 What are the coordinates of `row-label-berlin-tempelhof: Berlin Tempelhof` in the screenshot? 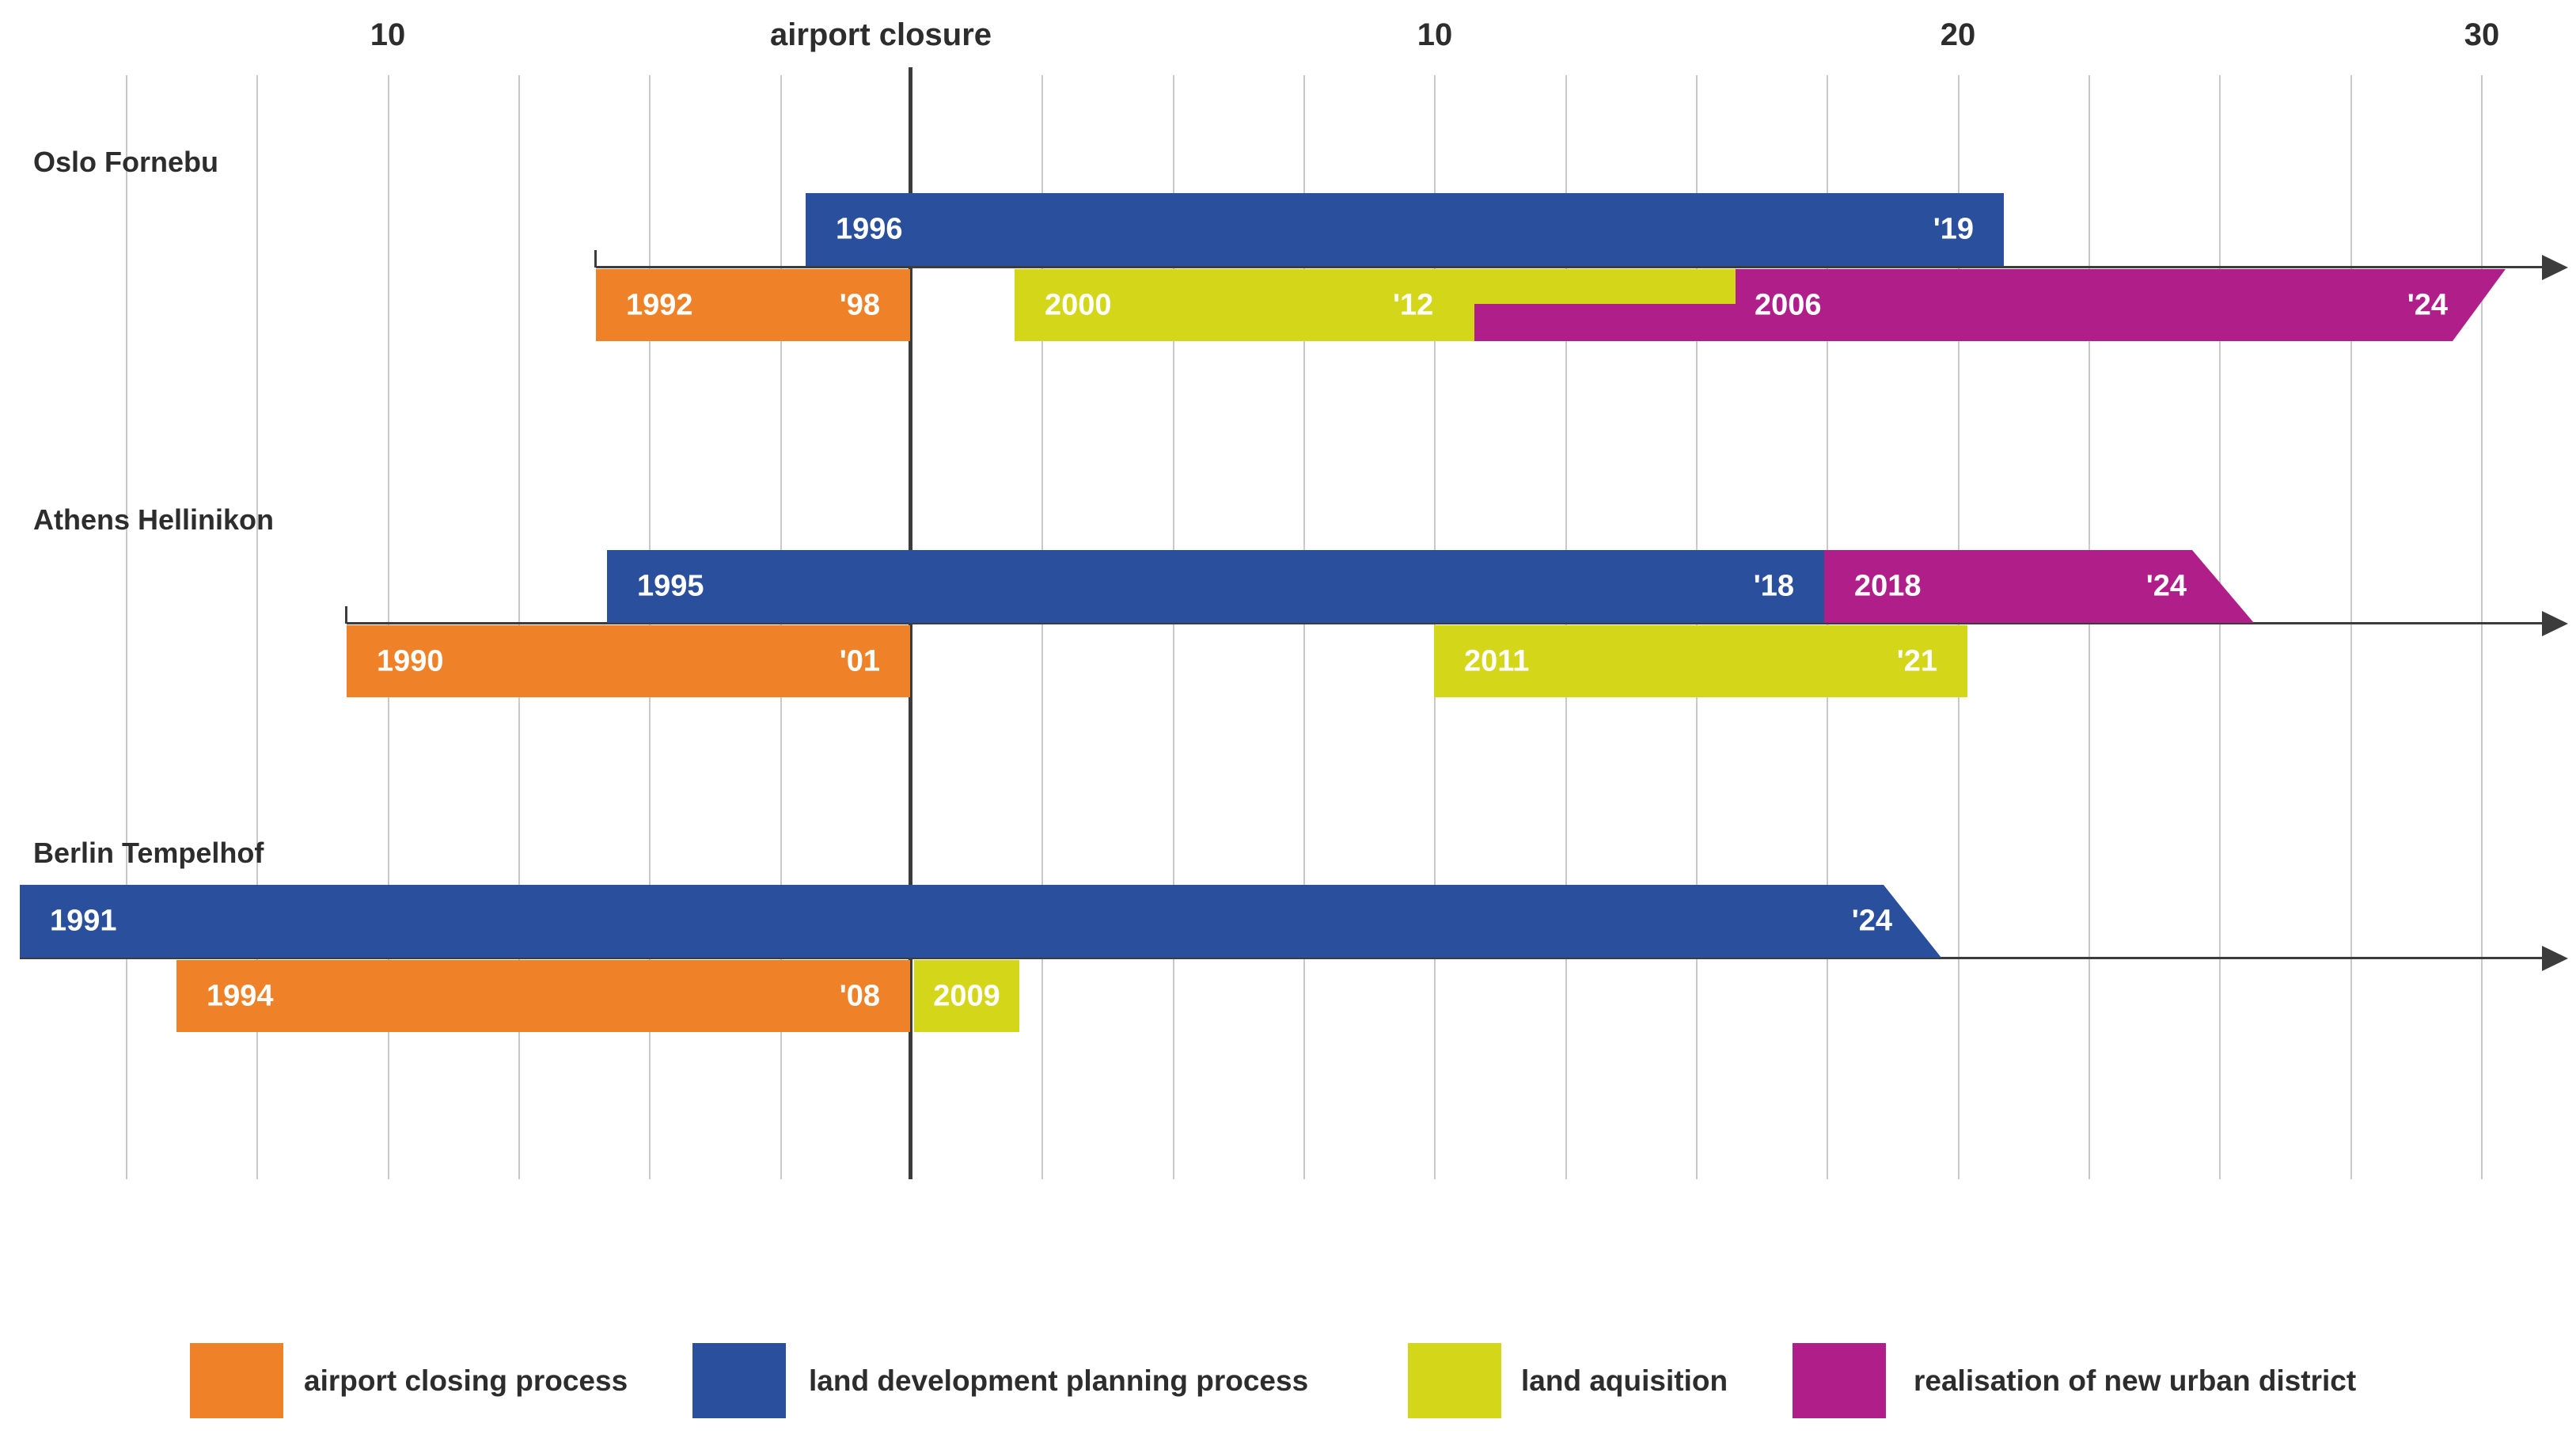 It's located at (148, 853).